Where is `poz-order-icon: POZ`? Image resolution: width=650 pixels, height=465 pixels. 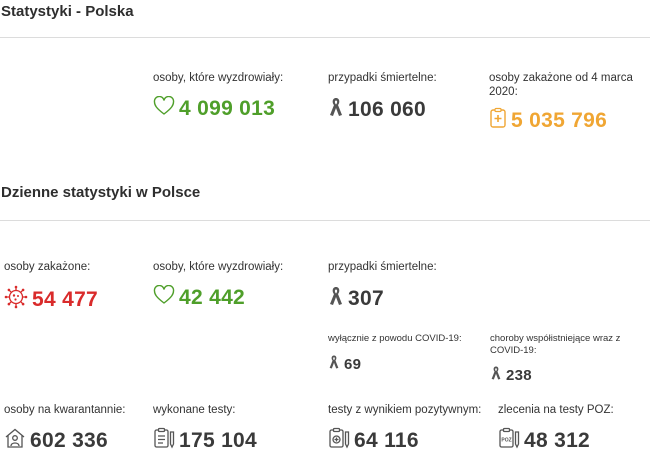 poz-order-icon: POZ is located at coordinates (509, 440).